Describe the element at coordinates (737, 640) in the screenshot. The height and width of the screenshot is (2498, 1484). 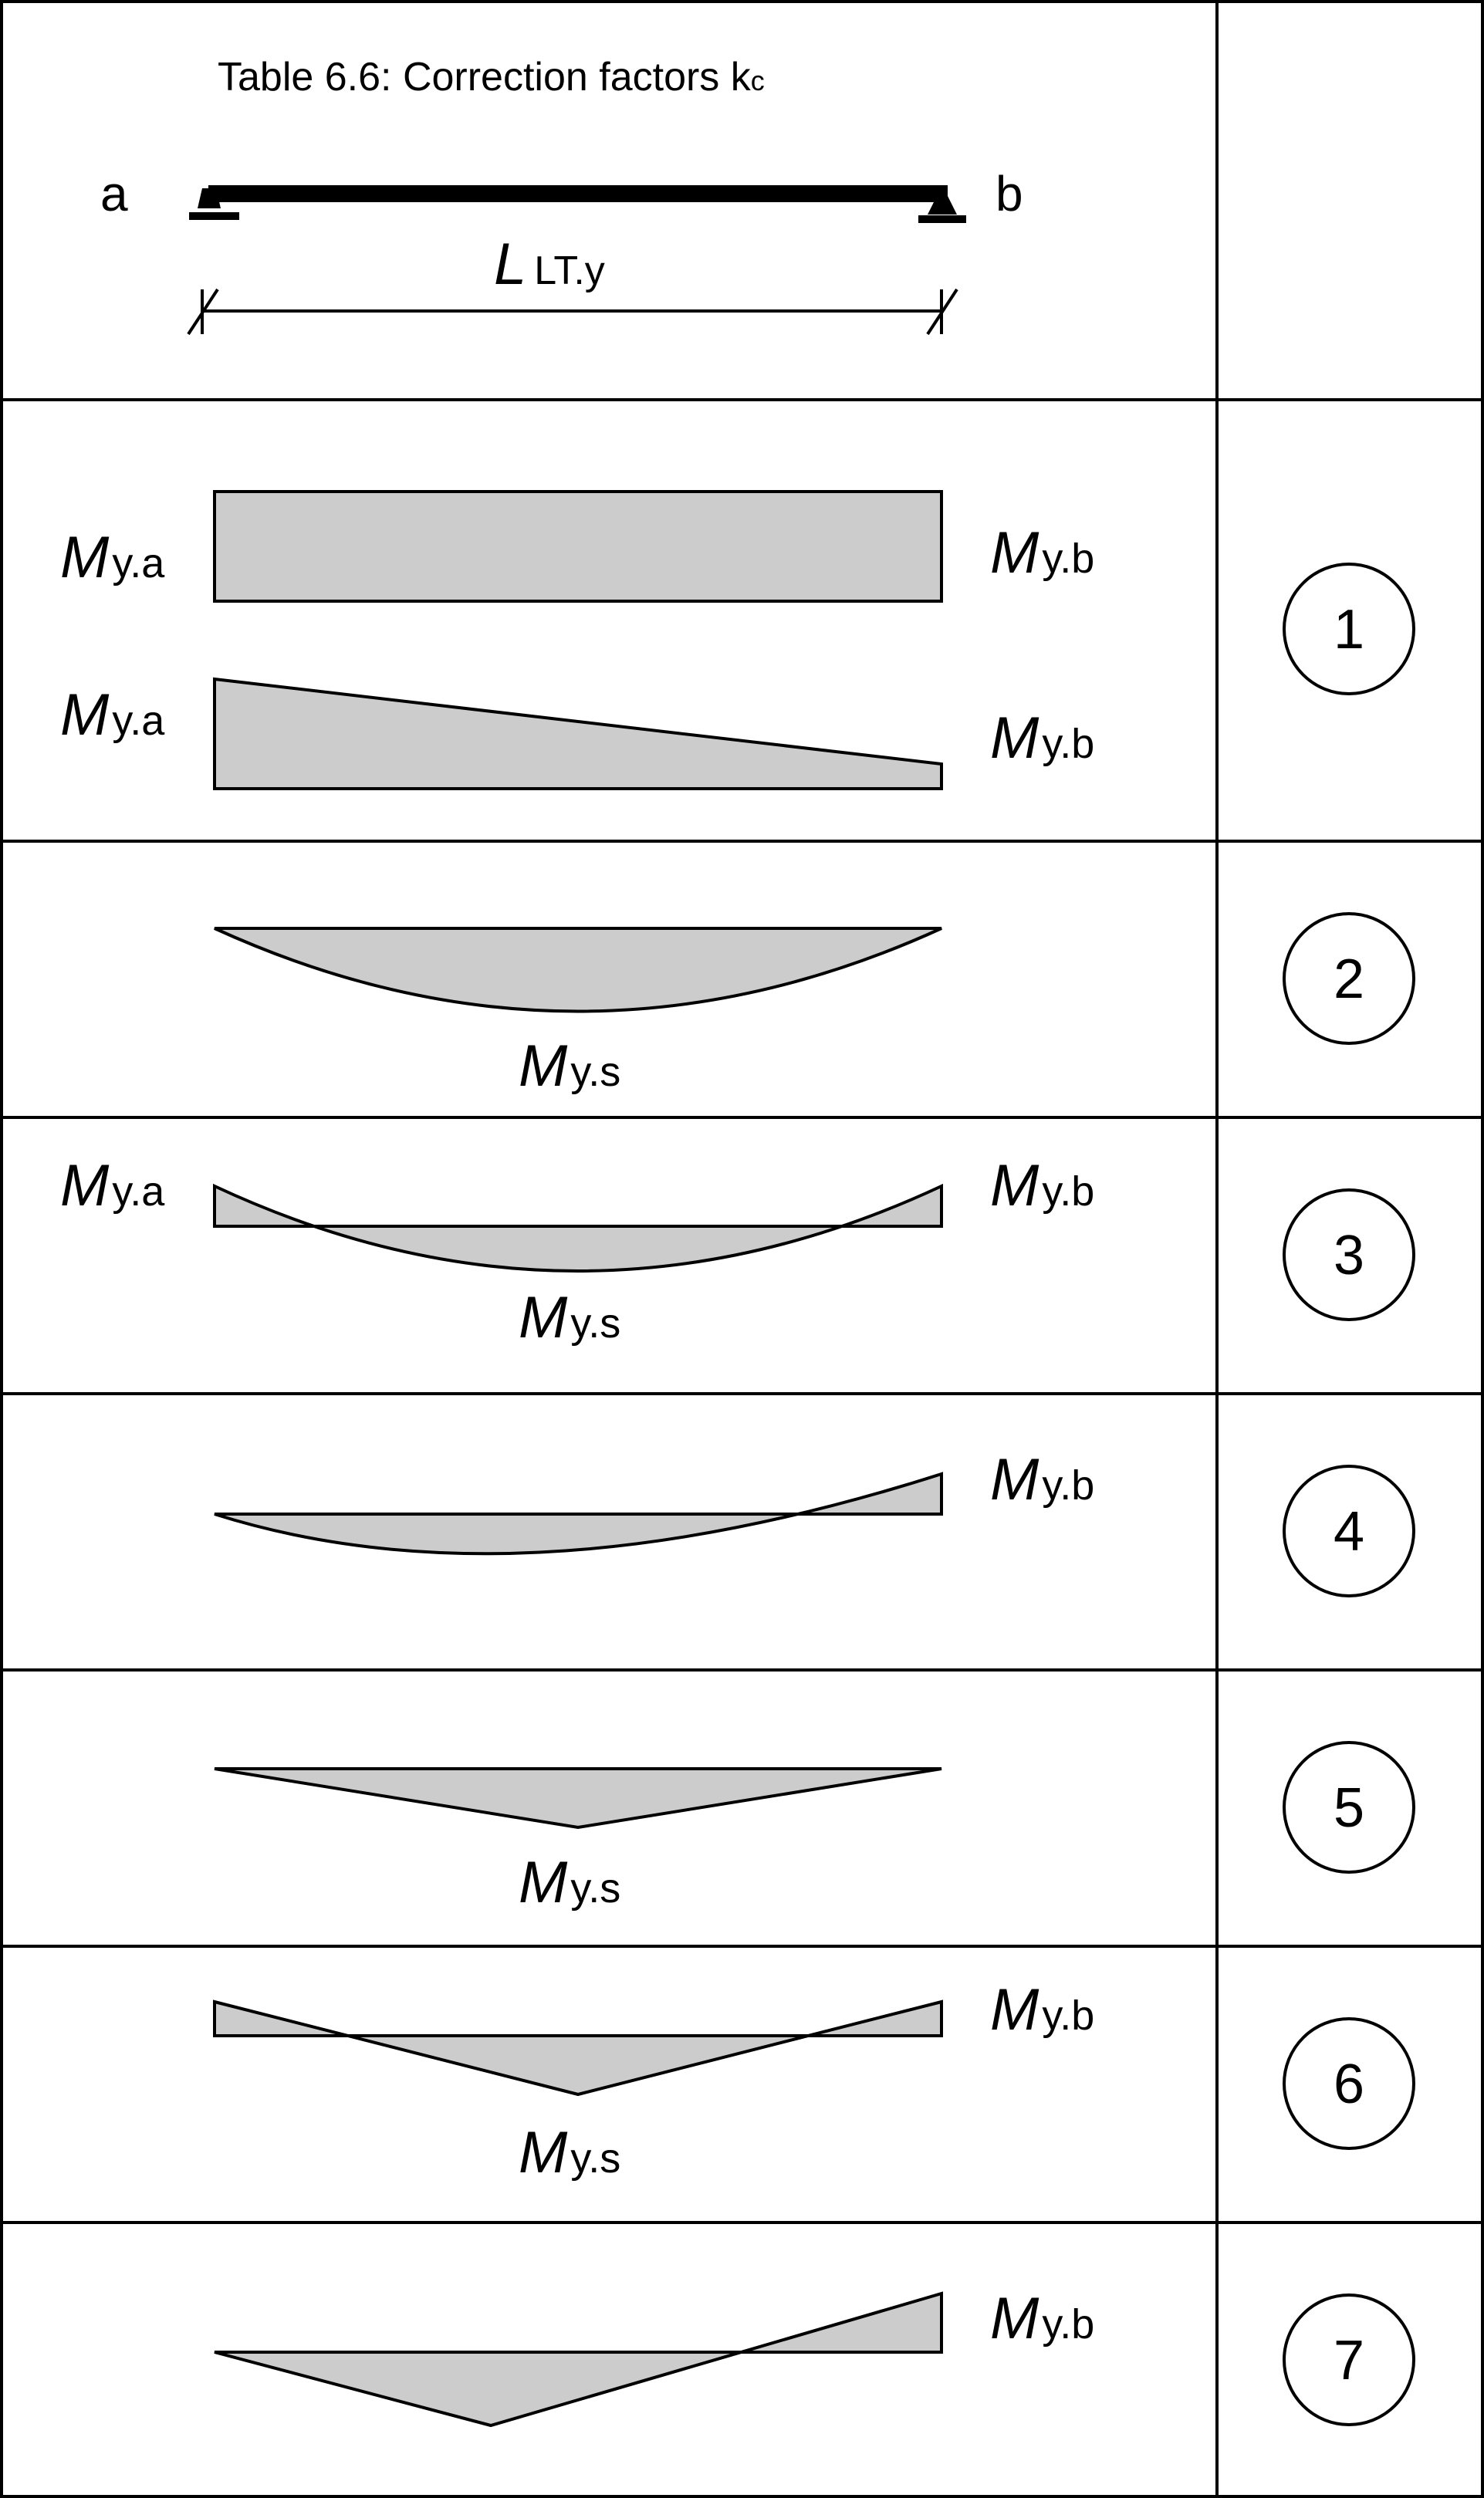
I see `case-1: My.a My.b My.a My.b 1` at that location.